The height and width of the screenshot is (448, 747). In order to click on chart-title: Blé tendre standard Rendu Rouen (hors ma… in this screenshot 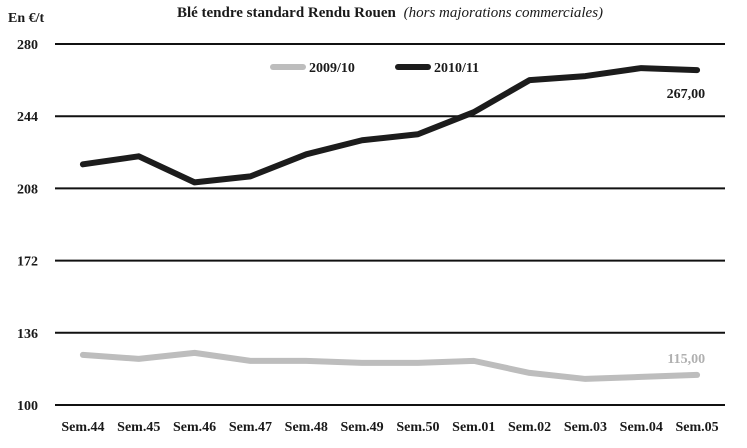, I will do `click(390, 13)`.